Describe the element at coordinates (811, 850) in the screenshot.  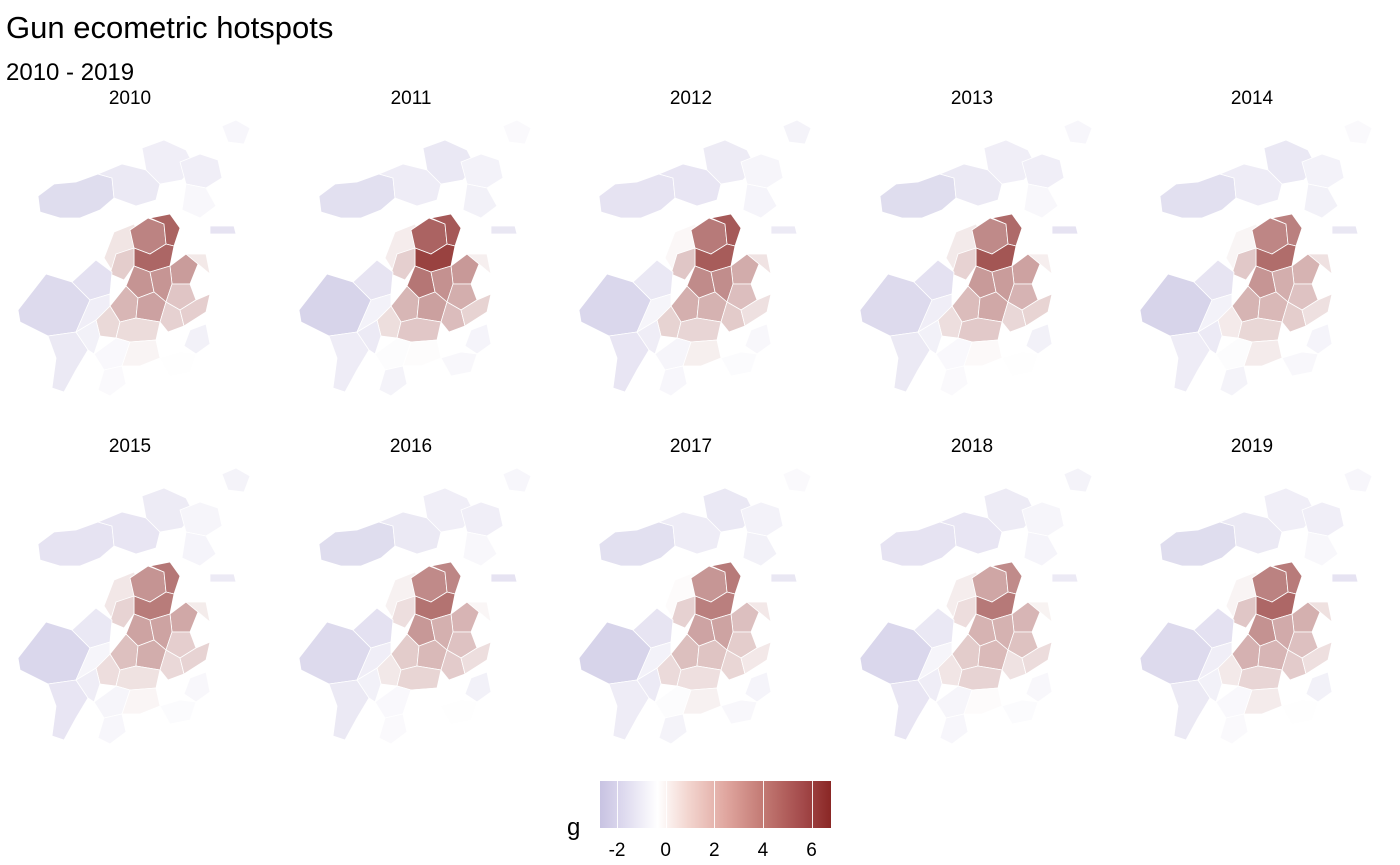
I see `legend-tick-label: 6` at that location.